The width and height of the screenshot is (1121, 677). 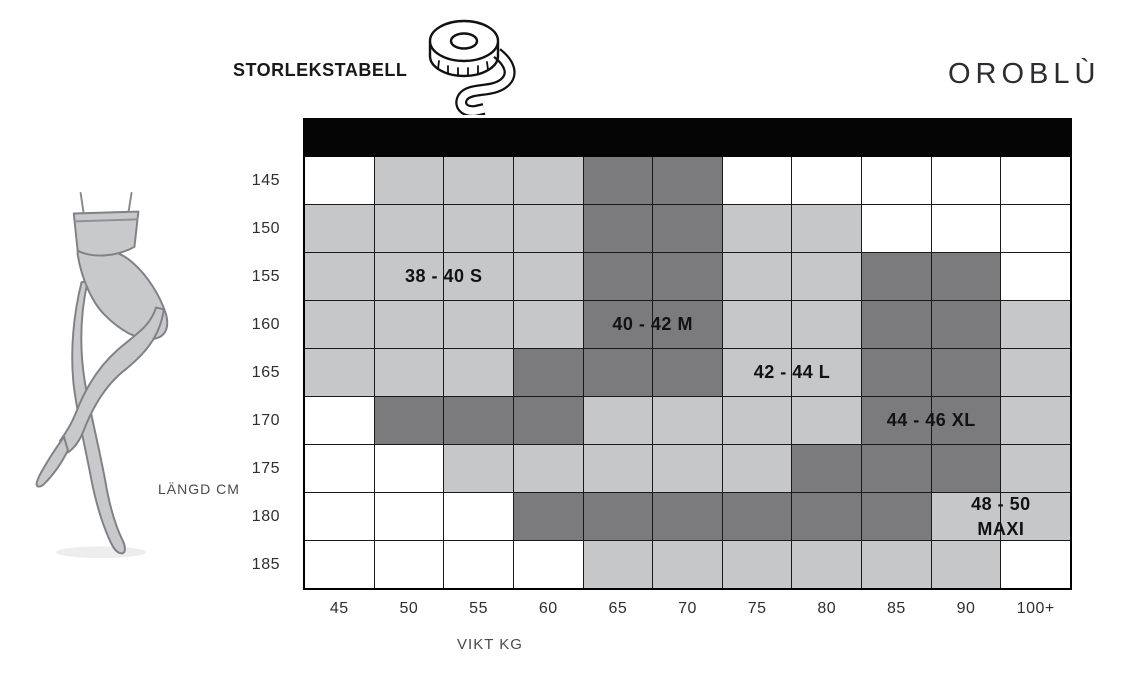 What do you see at coordinates (265, 468) in the screenshot?
I see `y-tick: 175` at bounding box center [265, 468].